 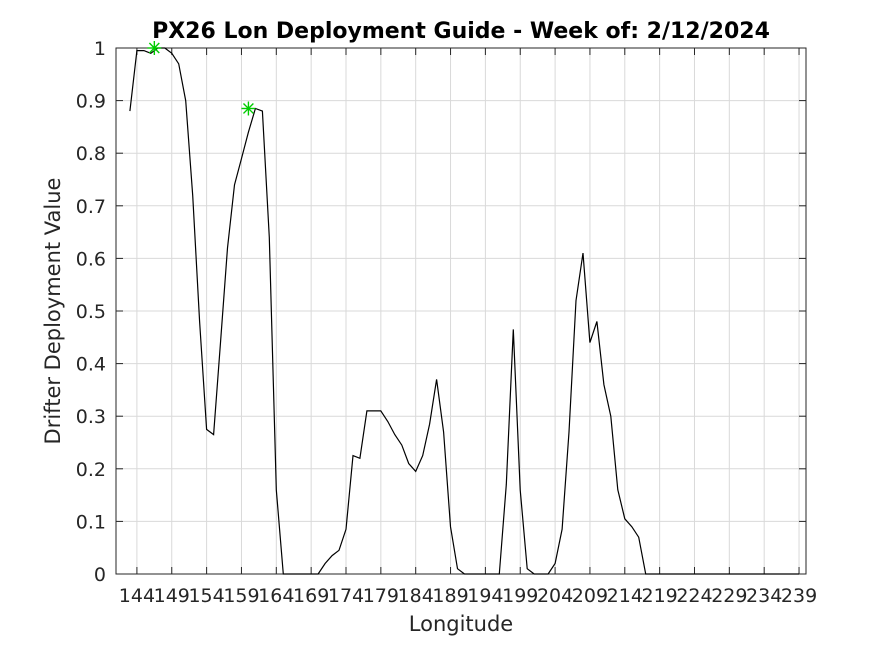 I want to click on y-tick-label: 0.3, so click(x=91, y=417).